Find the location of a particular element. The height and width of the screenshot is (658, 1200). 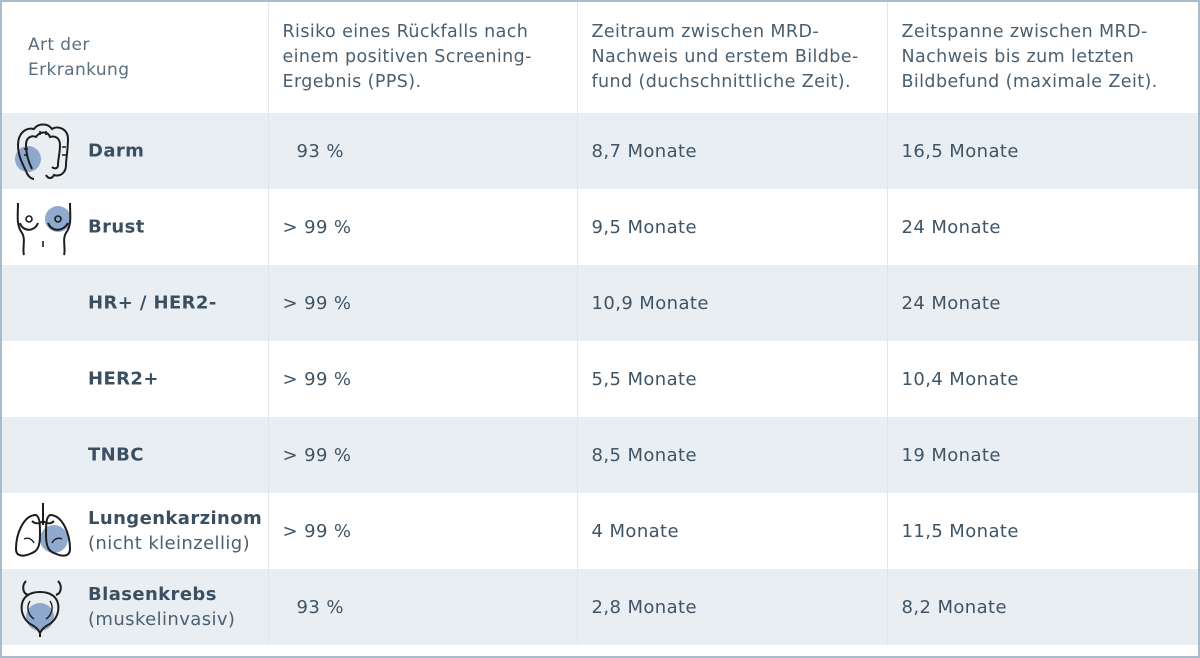

disease-name: Darm is located at coordinates (116, 151).